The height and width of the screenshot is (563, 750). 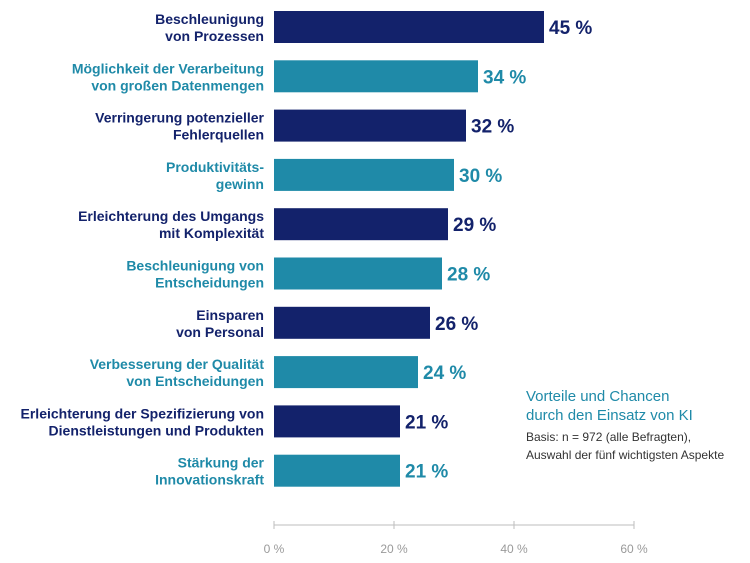 What do you see at coordinates (625, 455) in the screenshot?
I see `legend-note: Auswahl der fünf wichtigsten Aspekte` at bounding box center [625, 455].